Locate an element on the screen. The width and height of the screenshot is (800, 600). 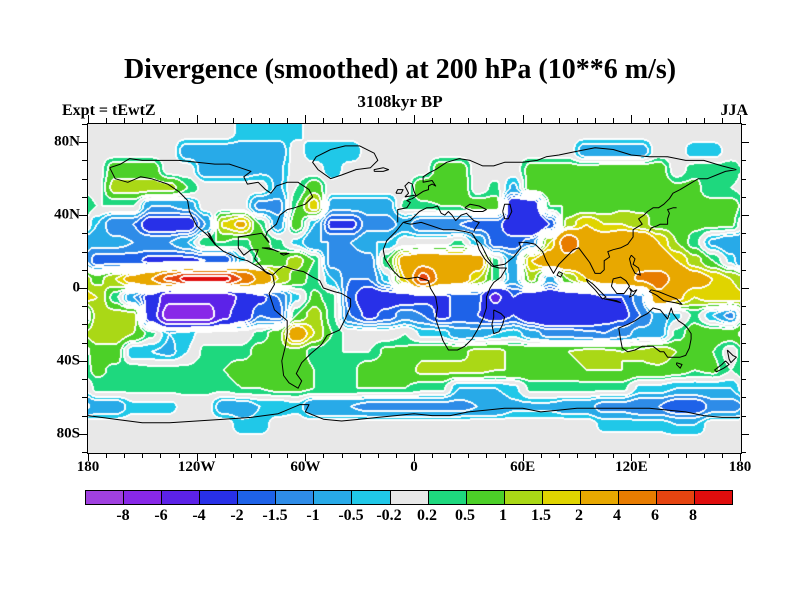
latitude-label: 40N is located at coordinates (67, 214).